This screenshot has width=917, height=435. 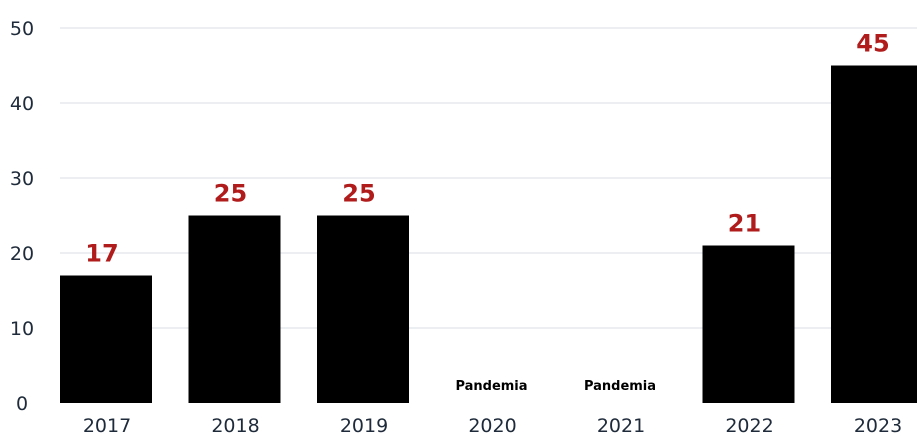 What do you see at coordinates (101, 254) in the screenshot?
I see `data-label: 17` at bounding box center [101, 254].